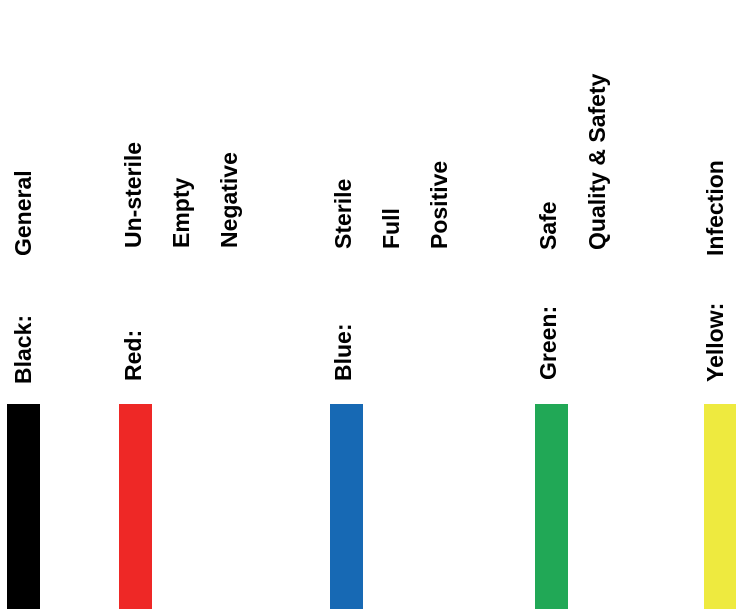  What do you see at coordinates (715, 208) in the screenshot?
I see `meaning-yellow-1: Infection` at bounding box center [715, 208].